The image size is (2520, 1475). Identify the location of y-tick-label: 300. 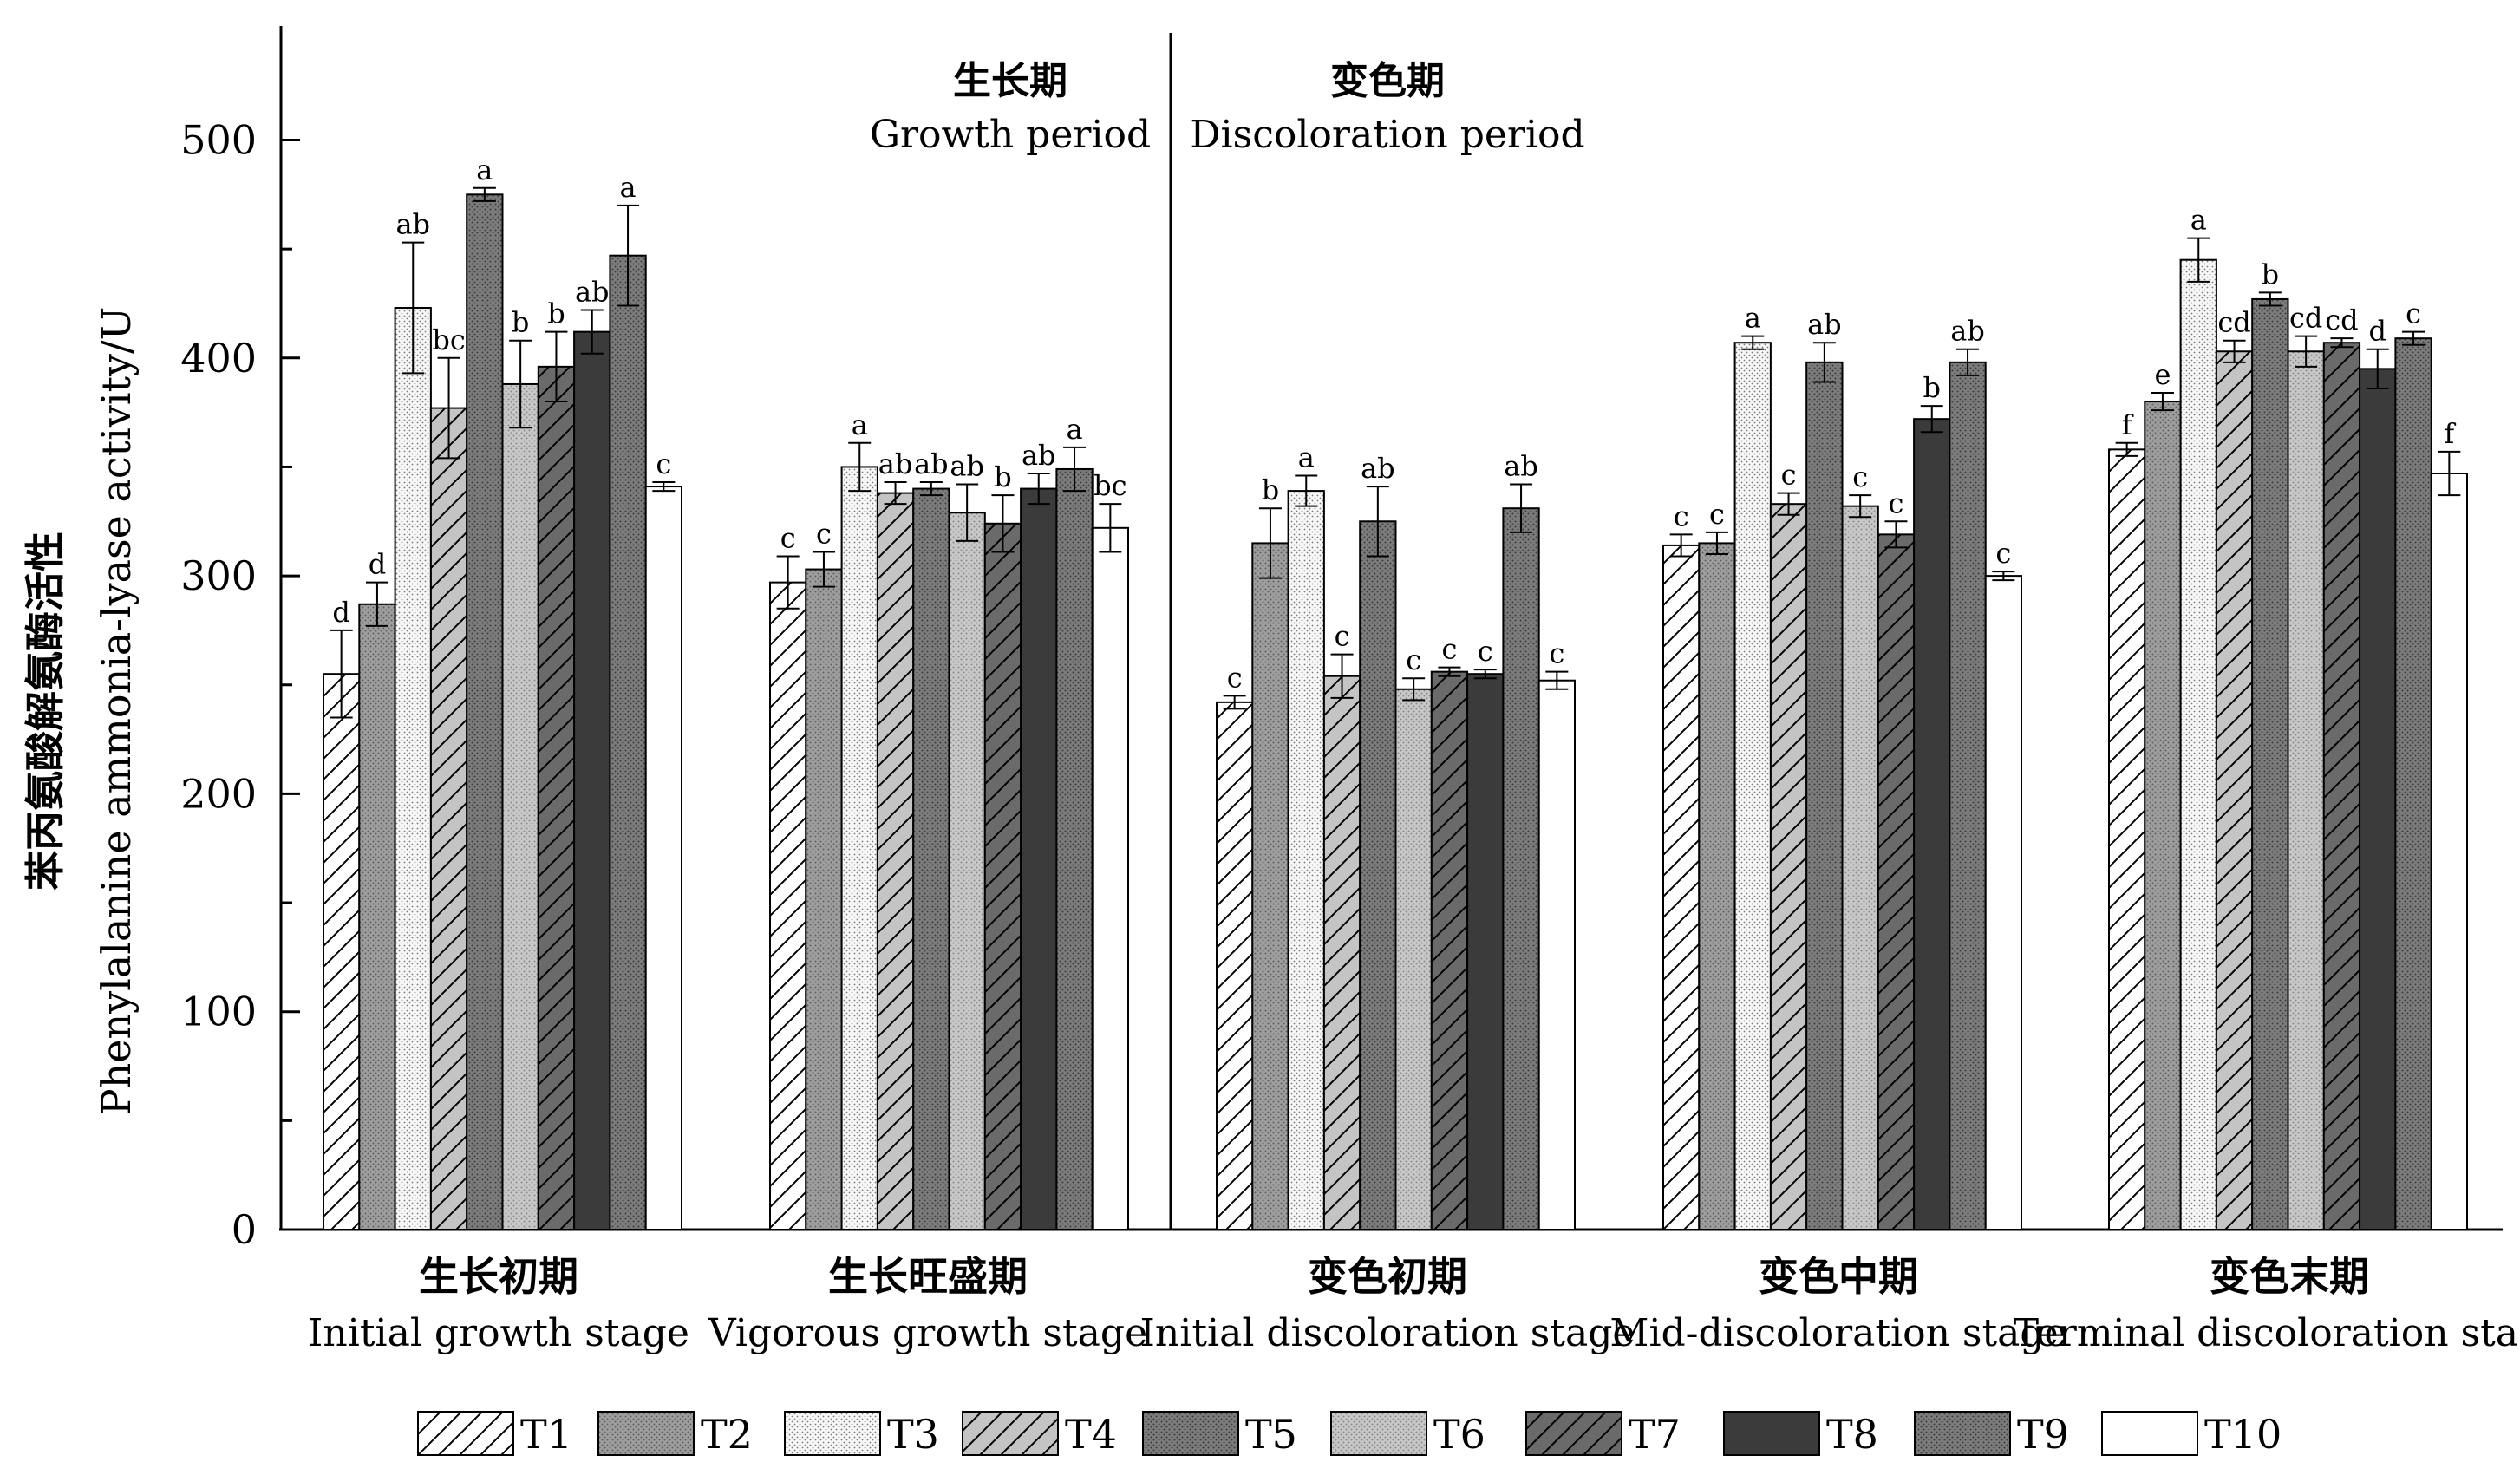
(218, 575).